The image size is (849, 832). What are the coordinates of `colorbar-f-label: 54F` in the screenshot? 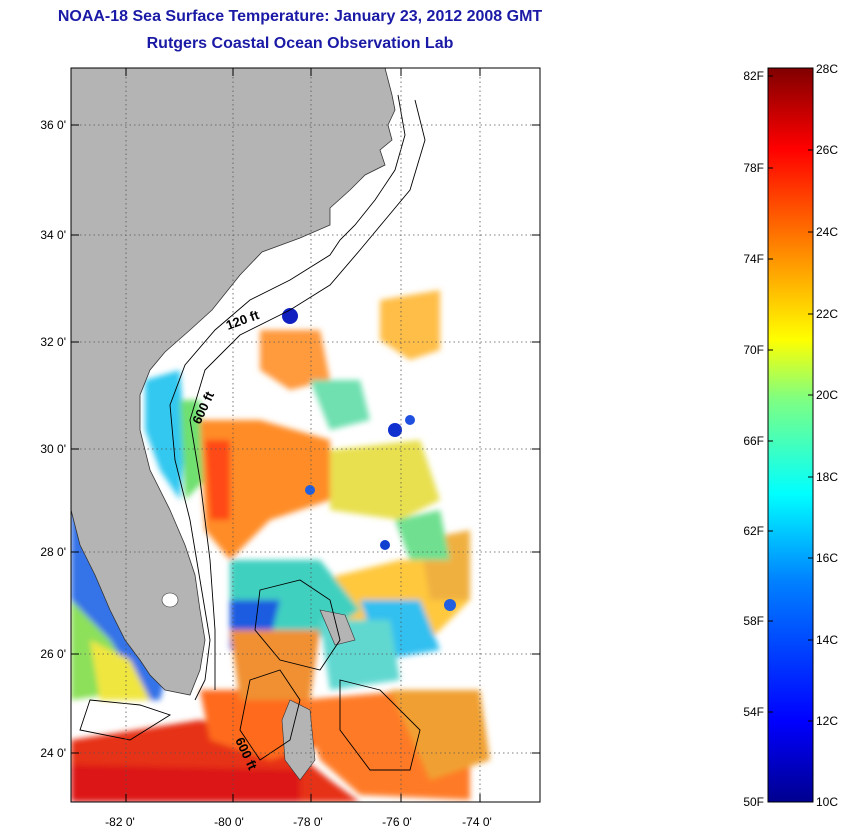 It's located at (753, 712).